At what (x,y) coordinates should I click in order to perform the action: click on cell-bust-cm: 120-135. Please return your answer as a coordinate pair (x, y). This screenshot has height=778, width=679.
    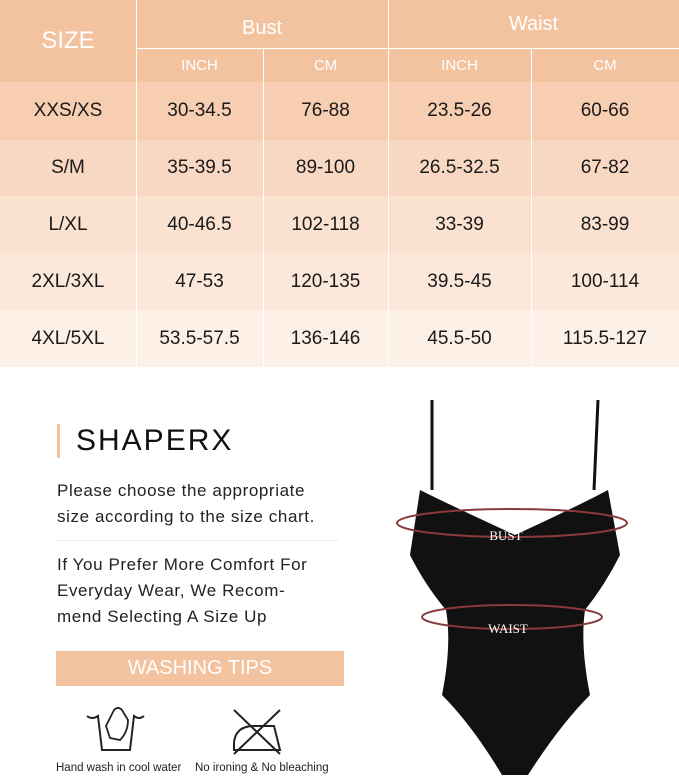
    Looking at the image, I should click on (325, 281).